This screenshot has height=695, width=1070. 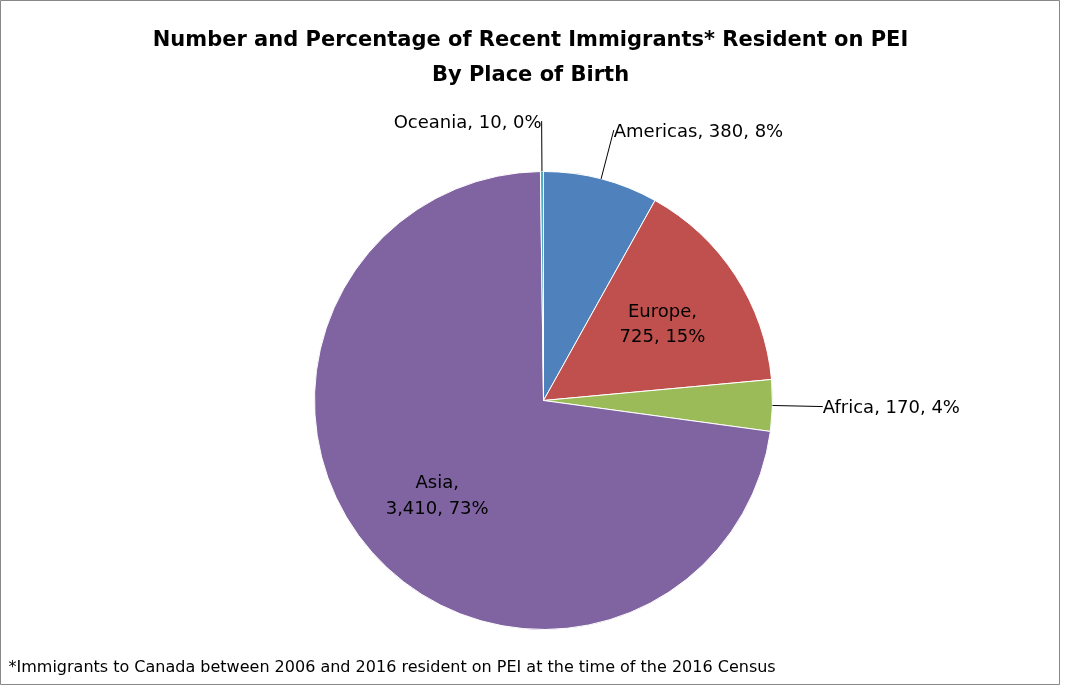 I want to click on slice-label: Americas, 380, 8%, so click(x=698, y=130).